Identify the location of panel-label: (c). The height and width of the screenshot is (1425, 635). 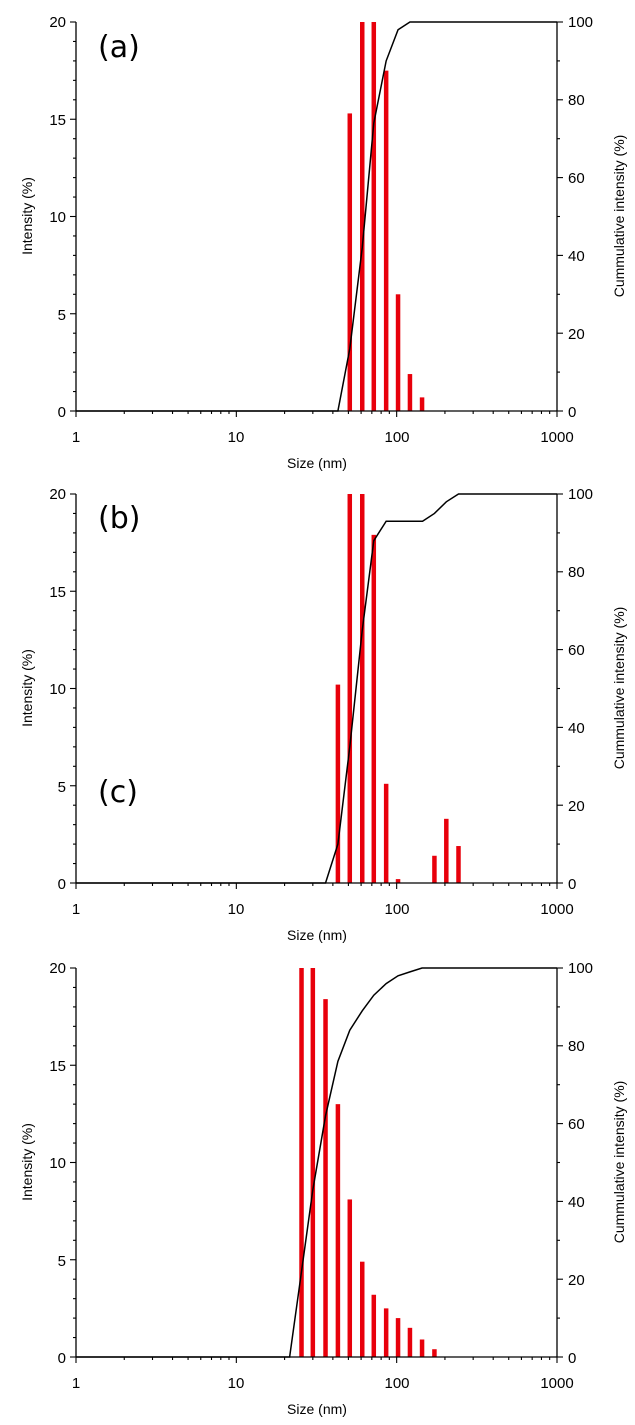
(118, 792).